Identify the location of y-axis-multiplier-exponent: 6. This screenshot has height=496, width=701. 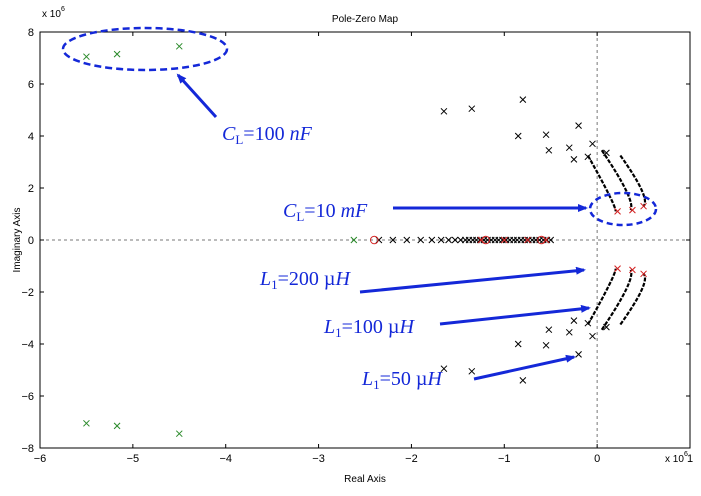
(63, 9).